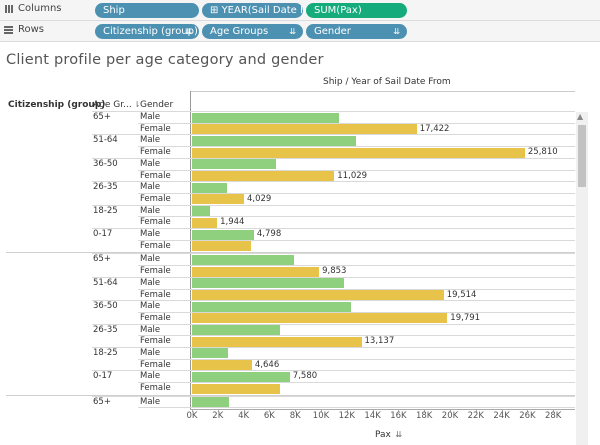  Describe the element at coordinates (269, 234) in the screenshot. I see `bar-value-label: 4,798` at that location.